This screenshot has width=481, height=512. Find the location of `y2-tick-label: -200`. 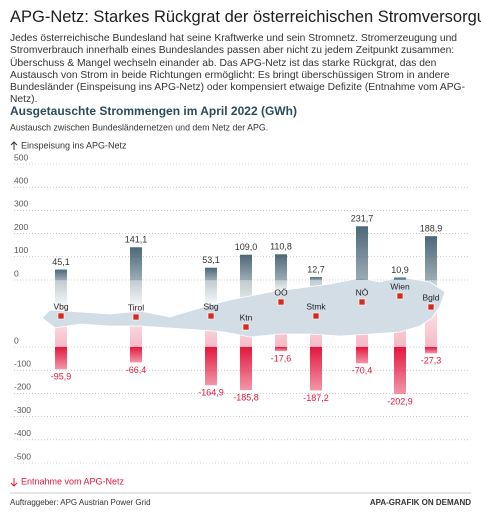

y2-tick-label: -200 is located at coordinates (22, 387).